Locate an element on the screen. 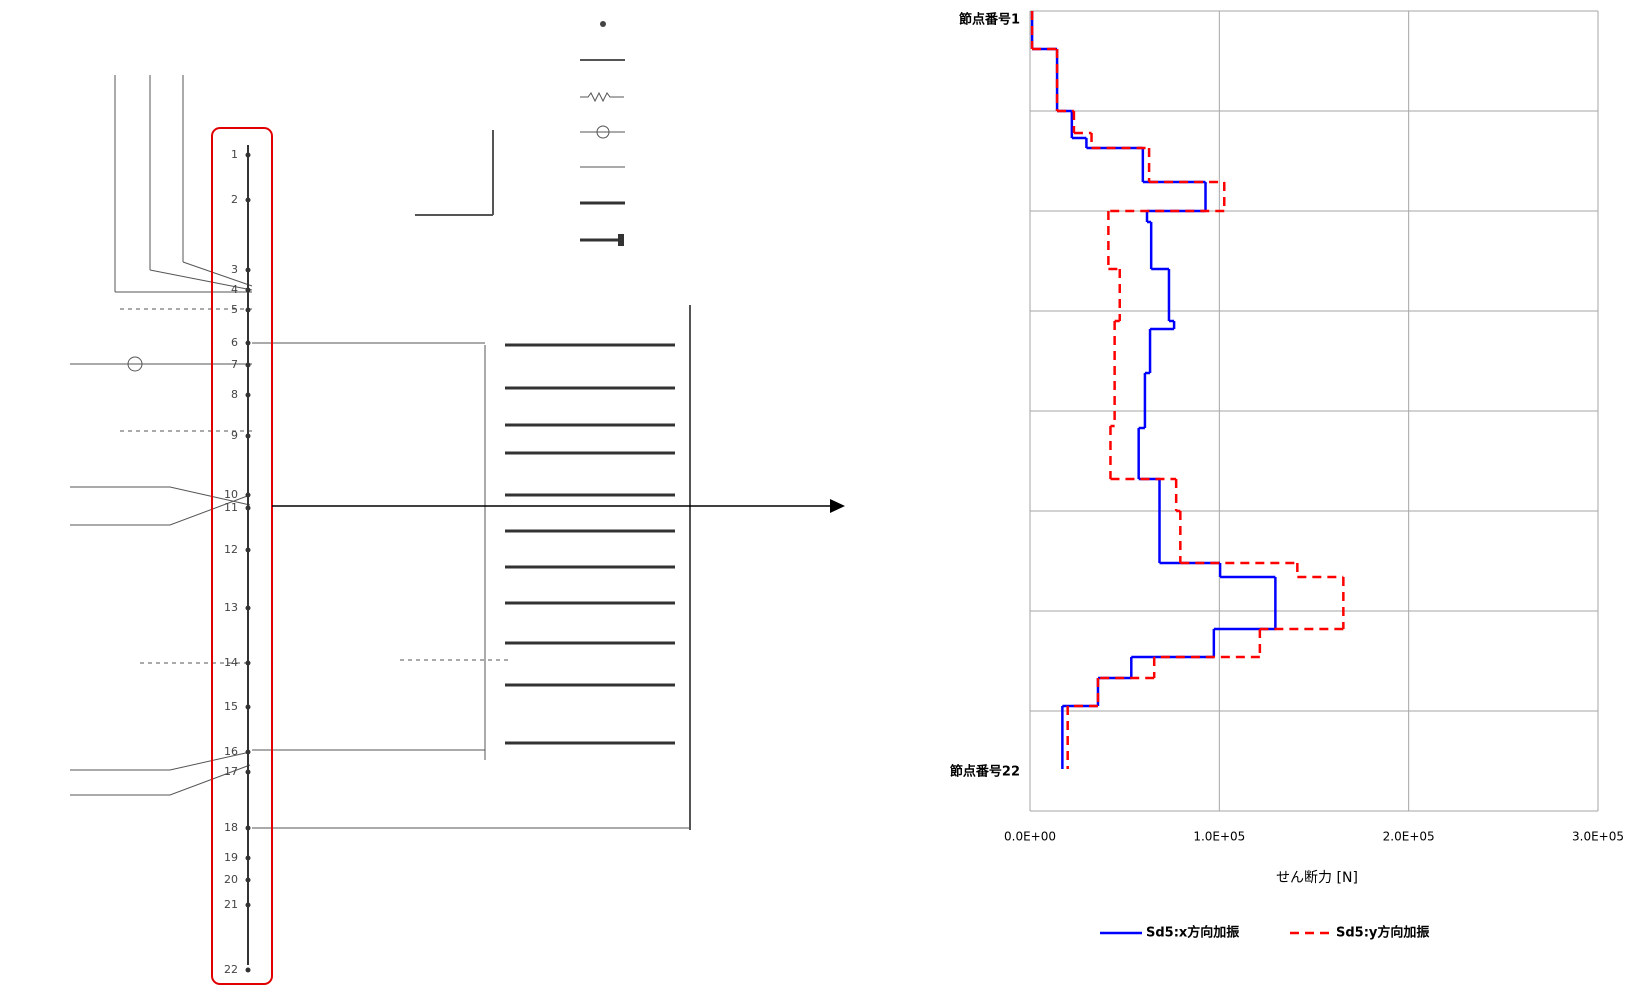 This screenshot has height=997, width=1641. y-tick-label: 節点番号22 is located at coordinates (985, 772).